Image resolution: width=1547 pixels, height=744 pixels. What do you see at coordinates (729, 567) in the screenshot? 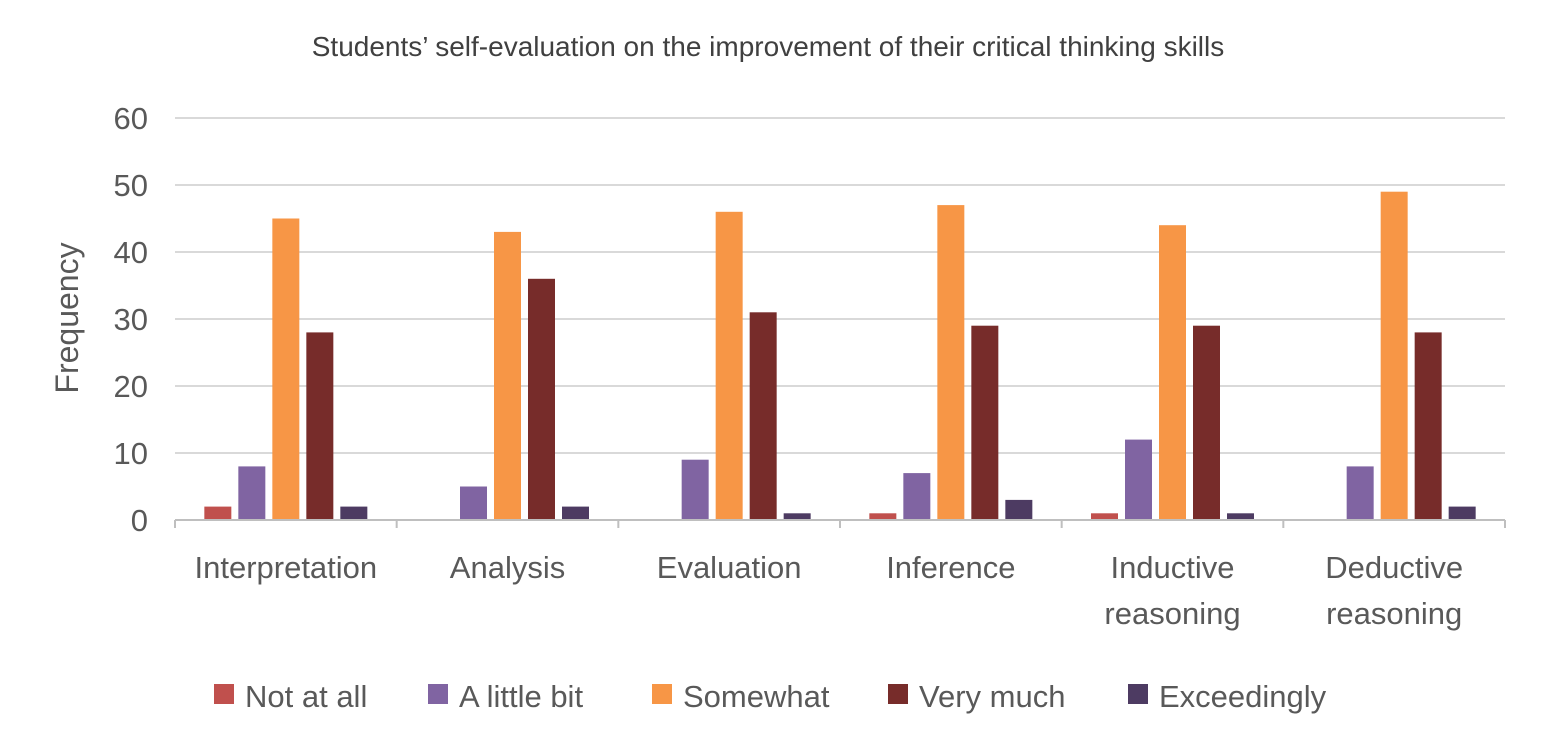
I see `x-tick-label: Evaluation` at bounding box center [729, 567].